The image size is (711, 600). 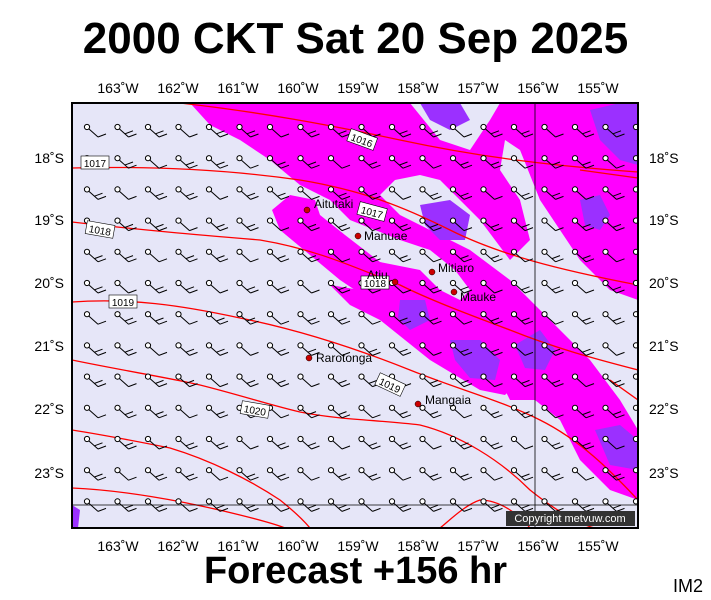 I want to click on lon-tick-label: 159˚W, so click(x=358, y=88).